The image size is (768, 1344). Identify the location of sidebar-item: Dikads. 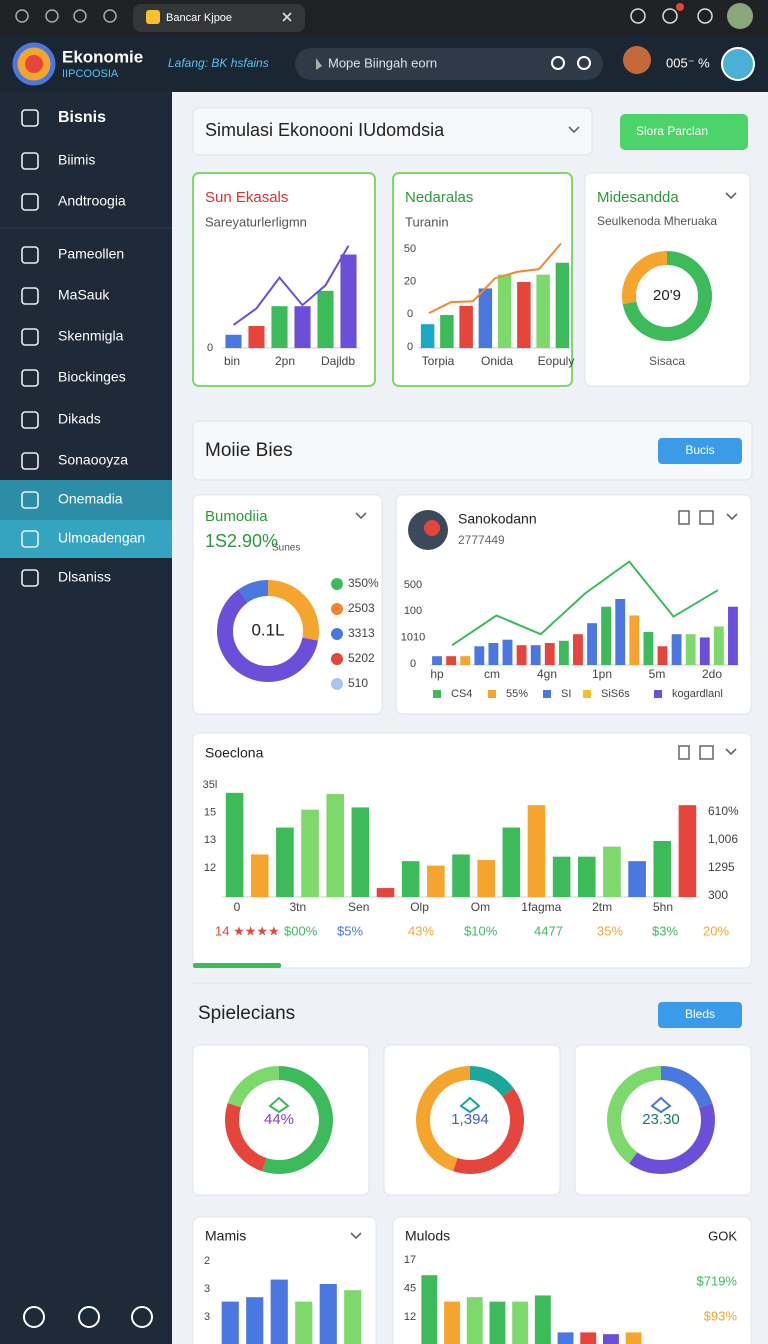
(79, 419).